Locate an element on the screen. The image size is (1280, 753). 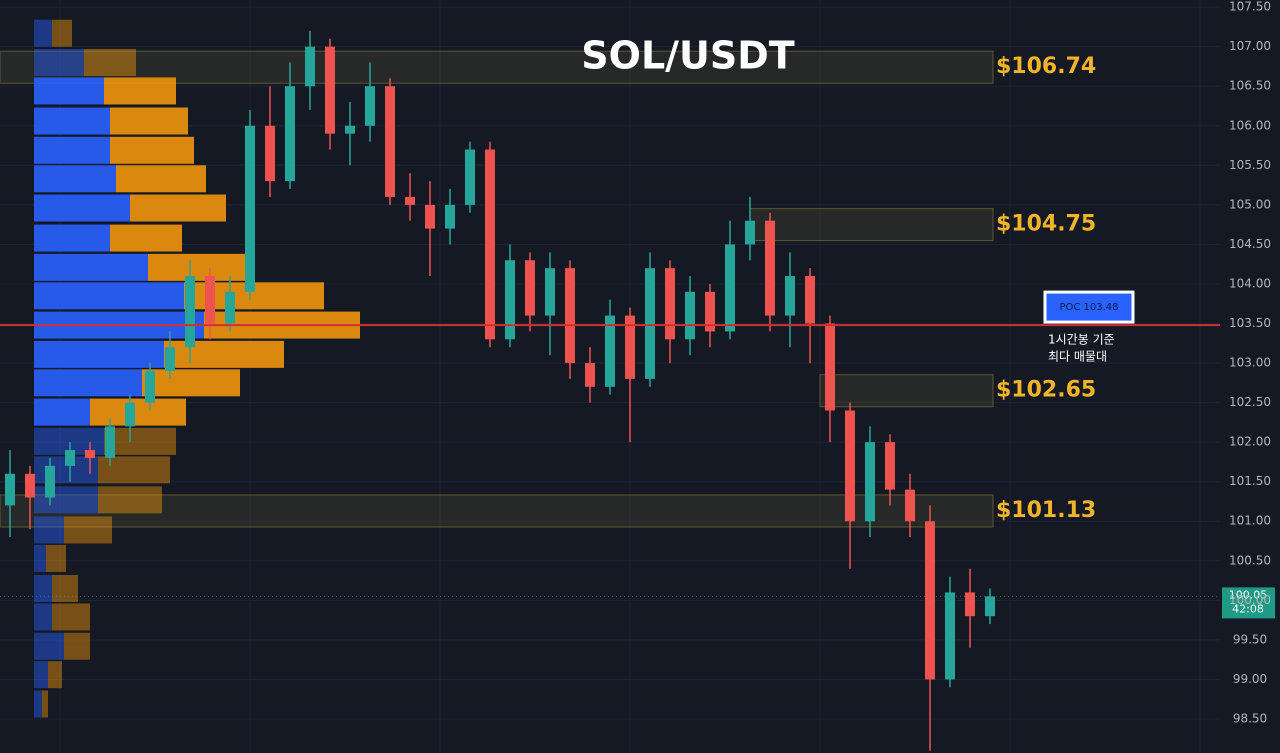
y-tick-label: 98.50 is located at coordinates (1250, 718).